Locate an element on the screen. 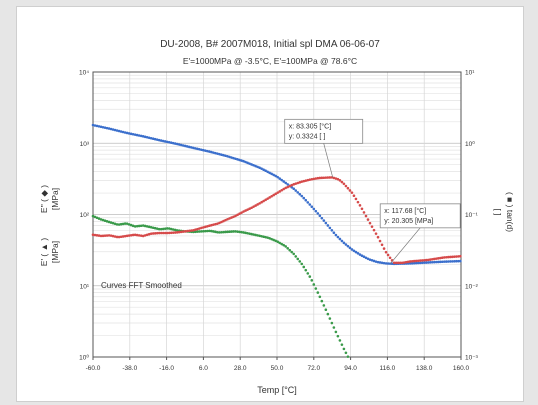 The width and height of the screenshot is (538, 405). y-right-tick-label: 10⁰ is located at coordinates (470, 144).